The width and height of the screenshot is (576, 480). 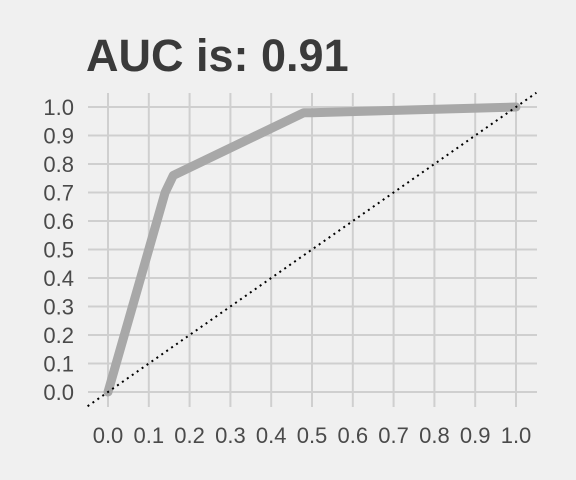 What do you see at coordinates (58, 335) in the screenshot?
I see `y-tick-label: 0.2` at bounding box center [58, 335].